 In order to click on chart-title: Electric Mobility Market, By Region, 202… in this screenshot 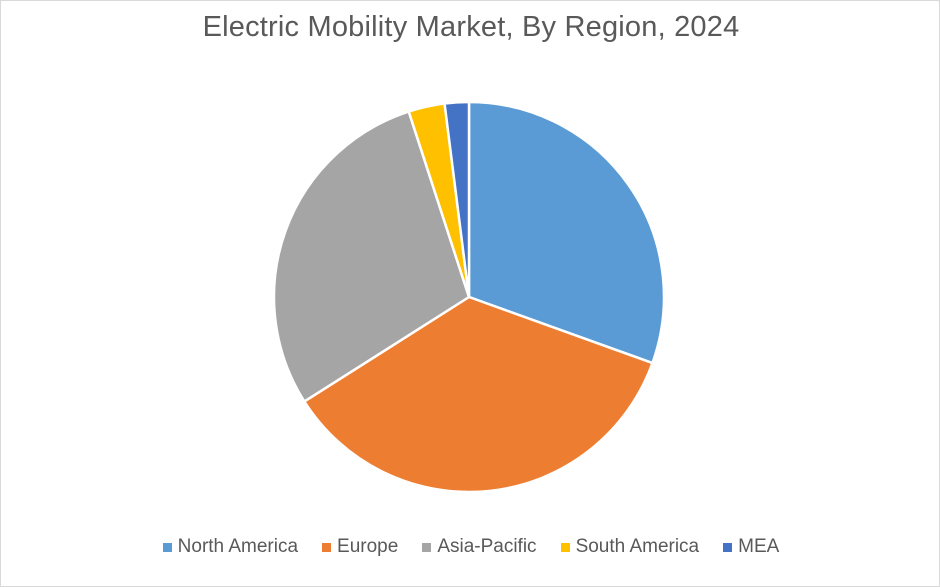, I will do `click(471, 27)`.